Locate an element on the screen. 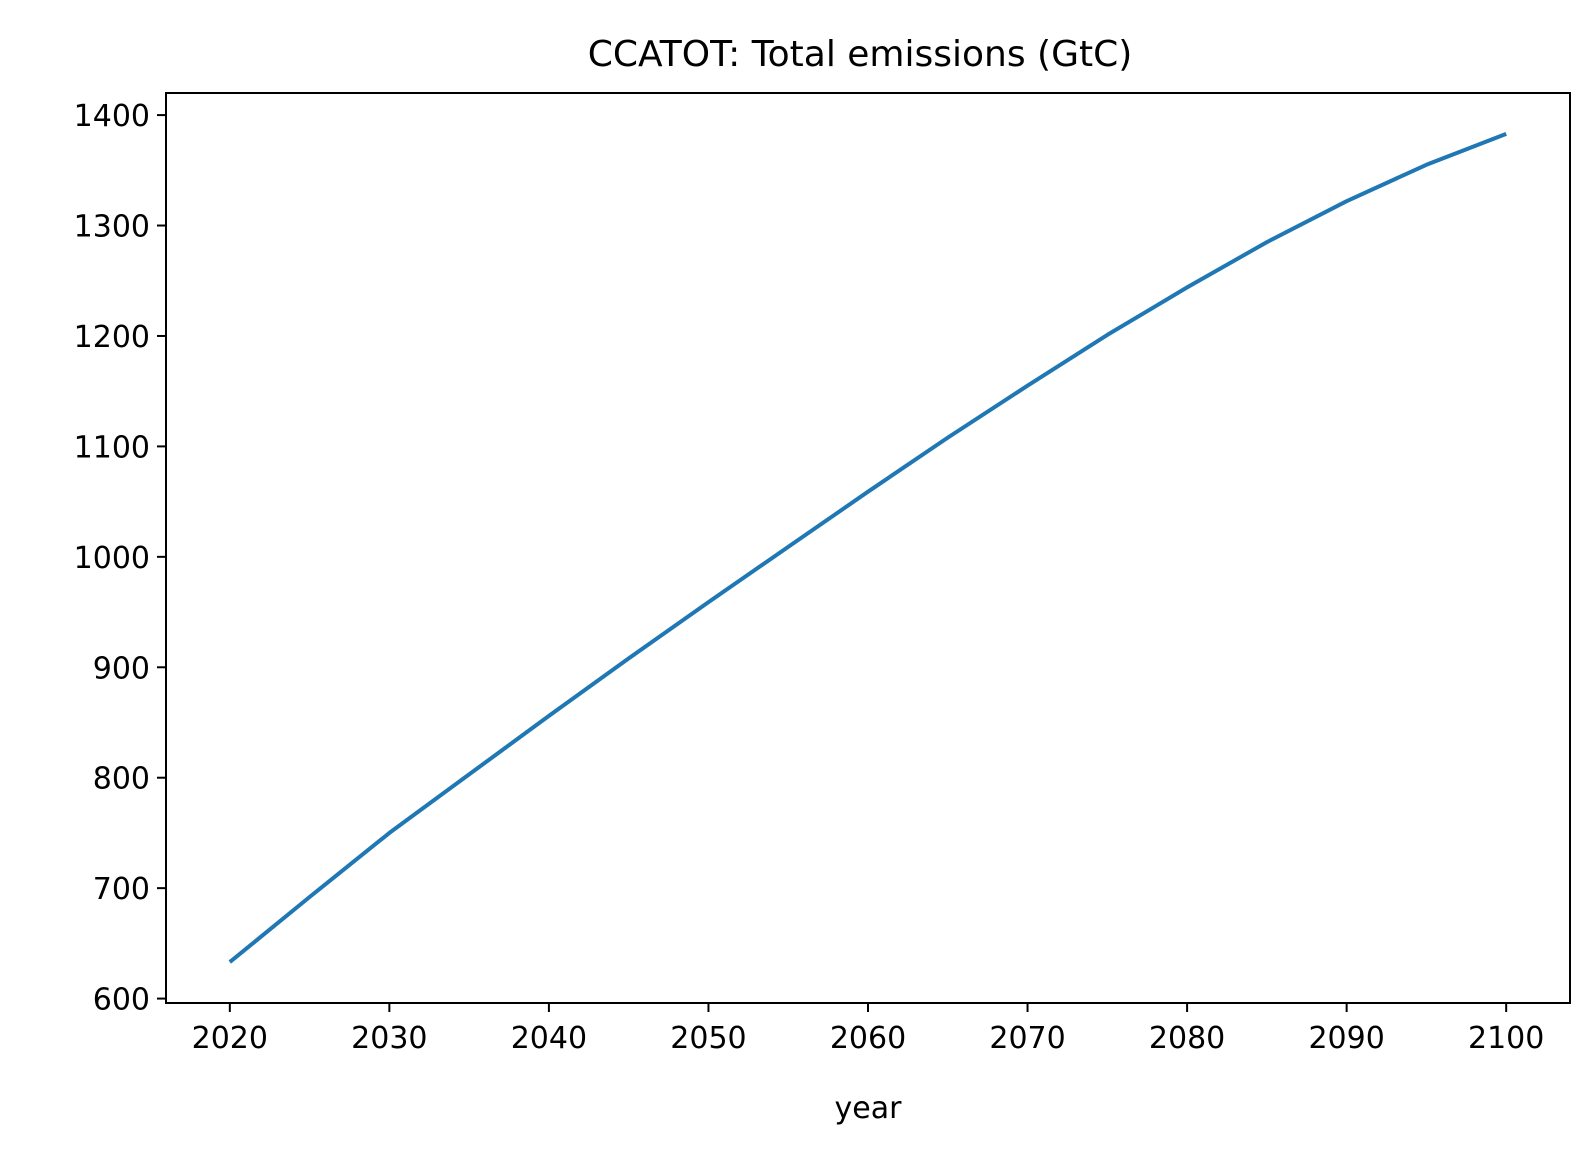 The image size is (1590, 1154). y-tick-label: 700 is located at coordinates (121, 889).